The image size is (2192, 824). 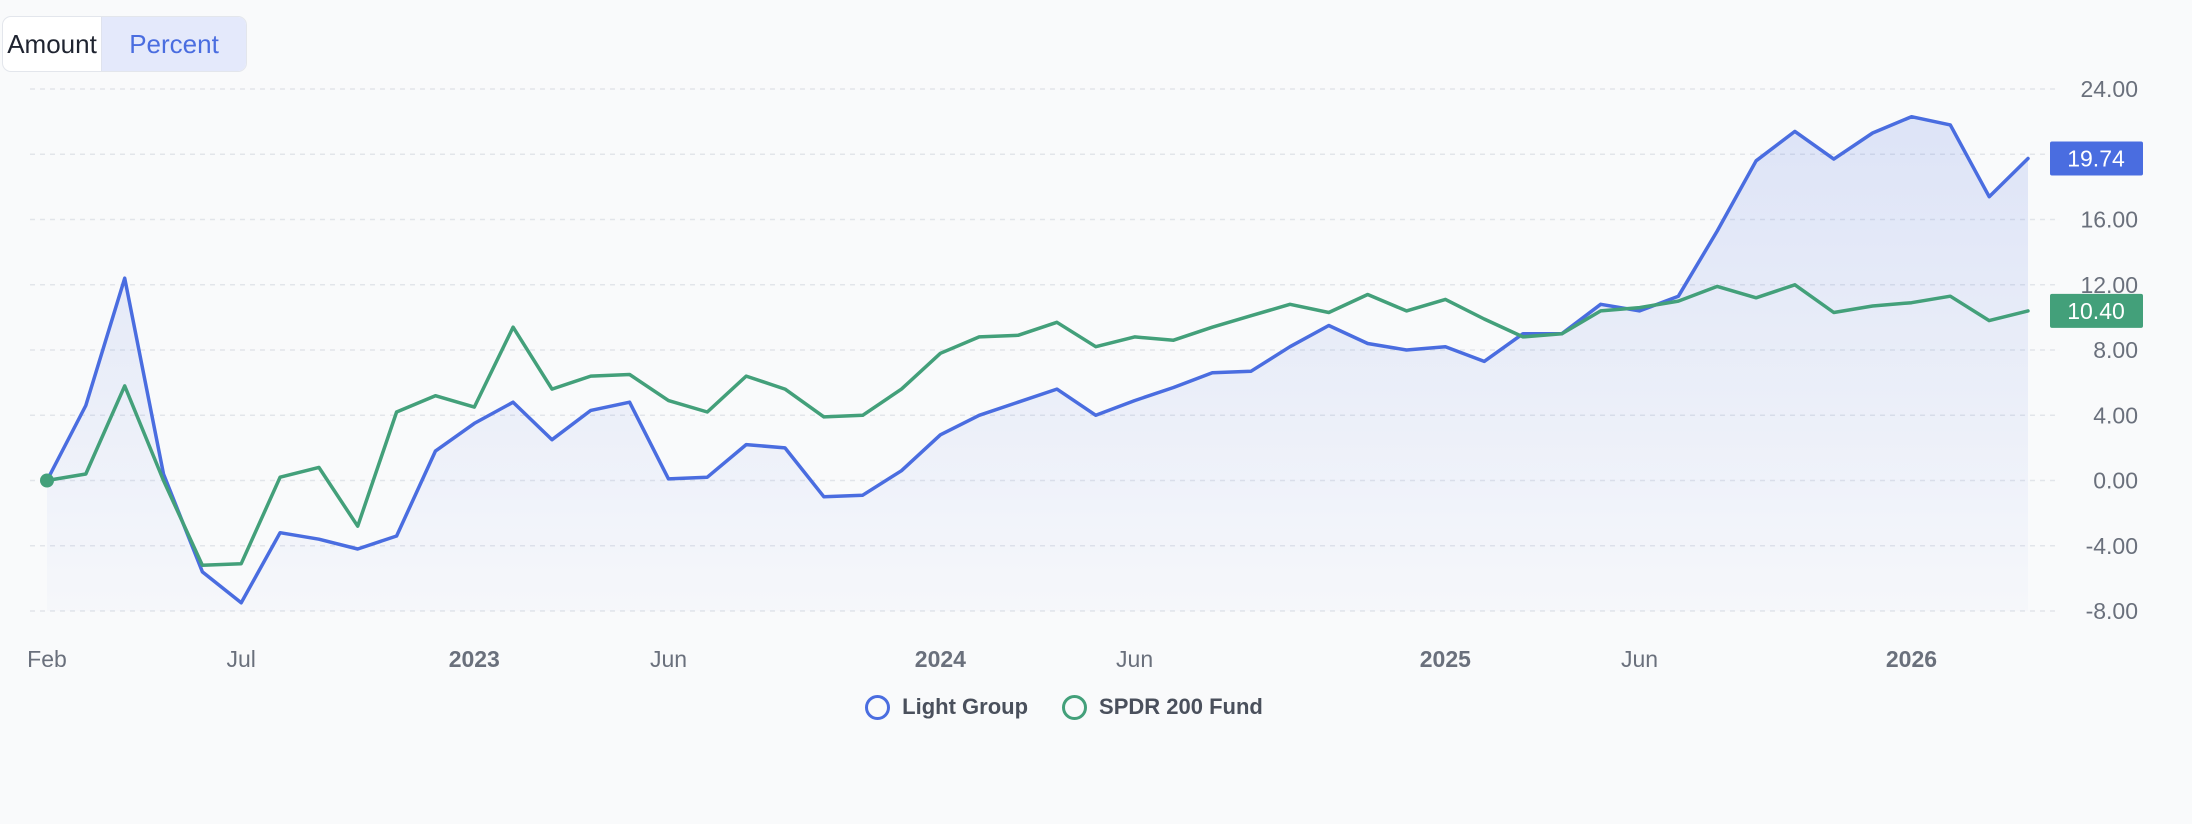 What do you see at coordinates (965, 706) in the screenshot?
I see `legend-label-light-group: Light Group` at bounding box center [965, 706].